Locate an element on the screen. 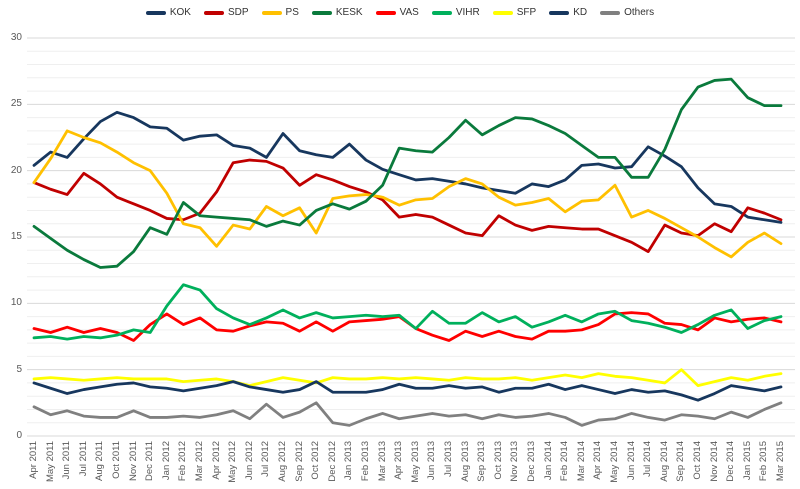  legend-item-KESK: KESK is located at coordinates (337, 12).